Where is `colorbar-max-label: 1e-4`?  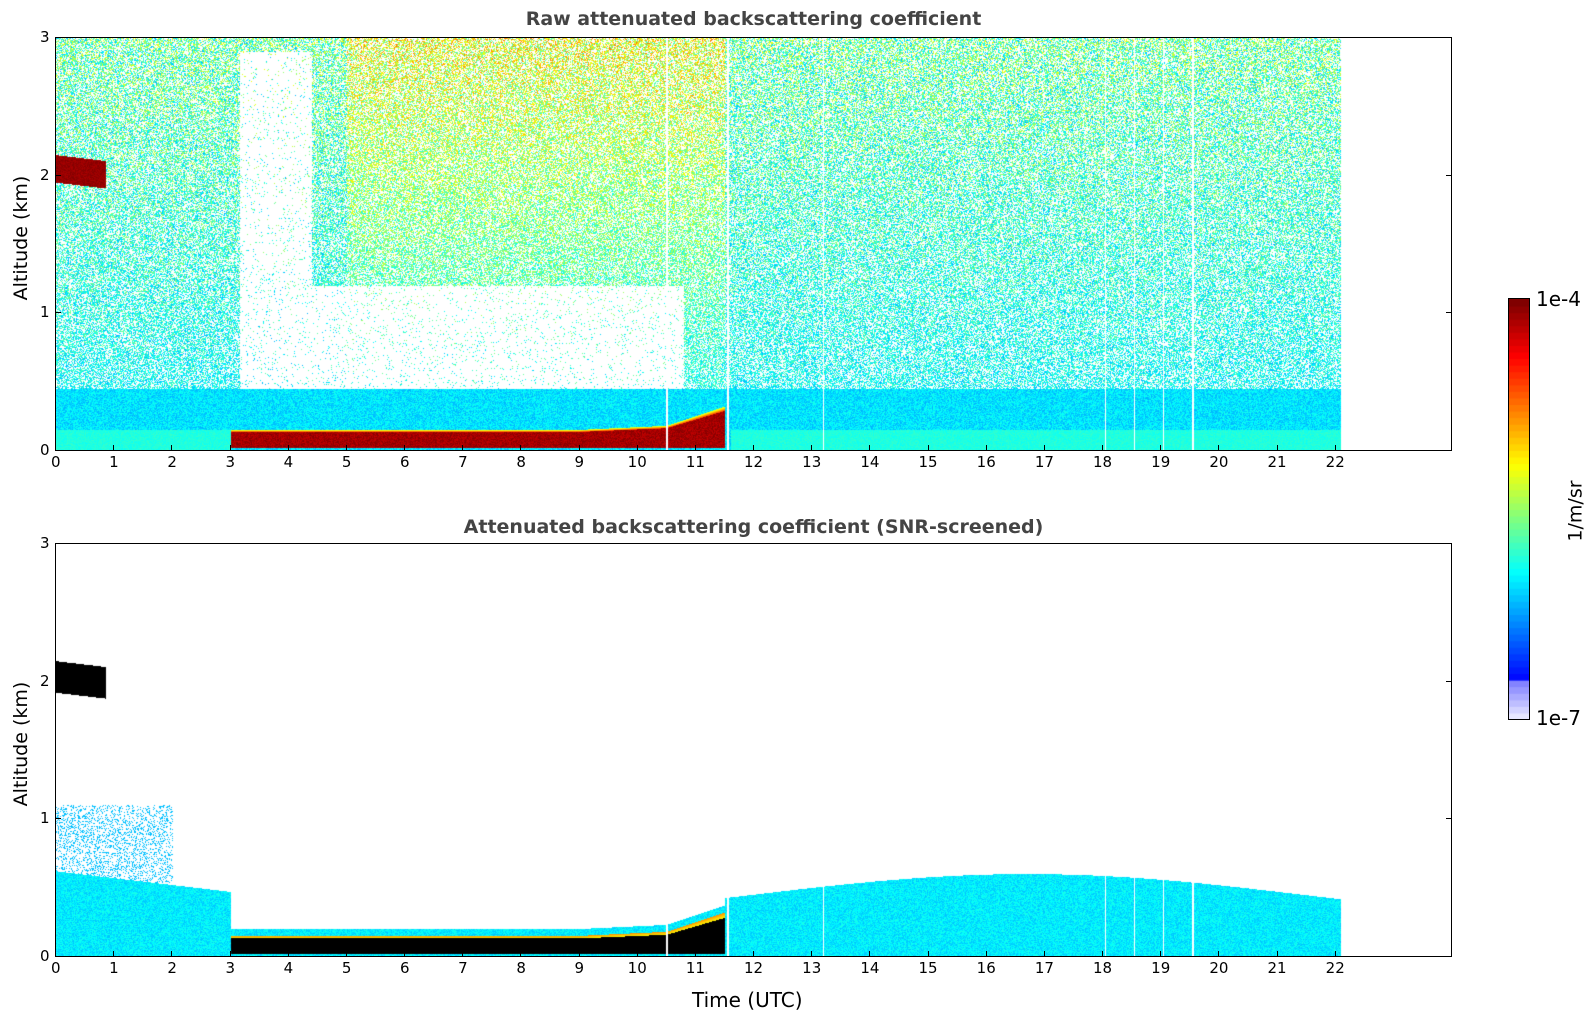
colorbar-max-label: 1e-4 is located at coordinates (1558, 299).